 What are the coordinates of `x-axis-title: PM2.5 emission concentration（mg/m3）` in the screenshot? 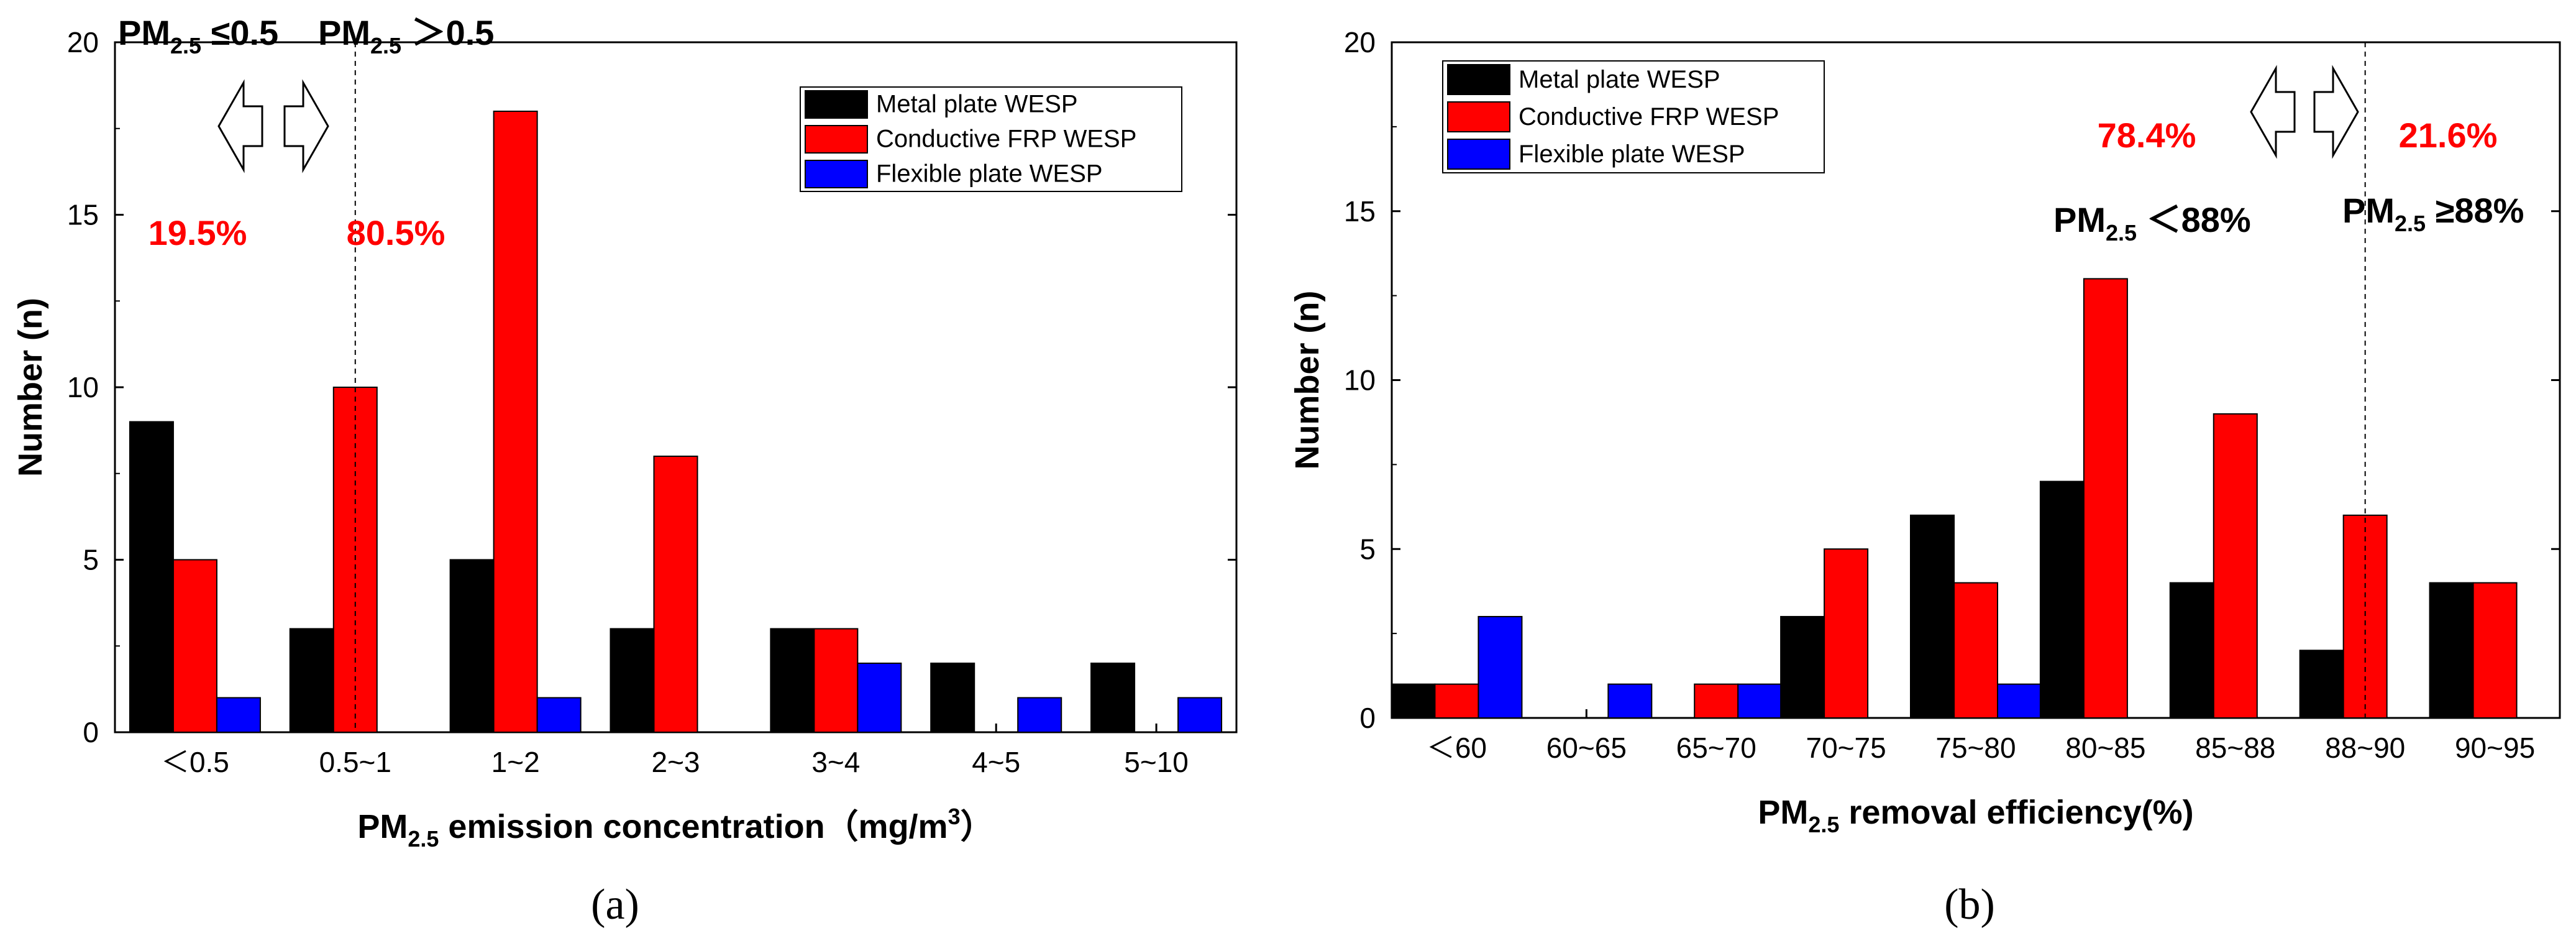 It's located at (675, 828).